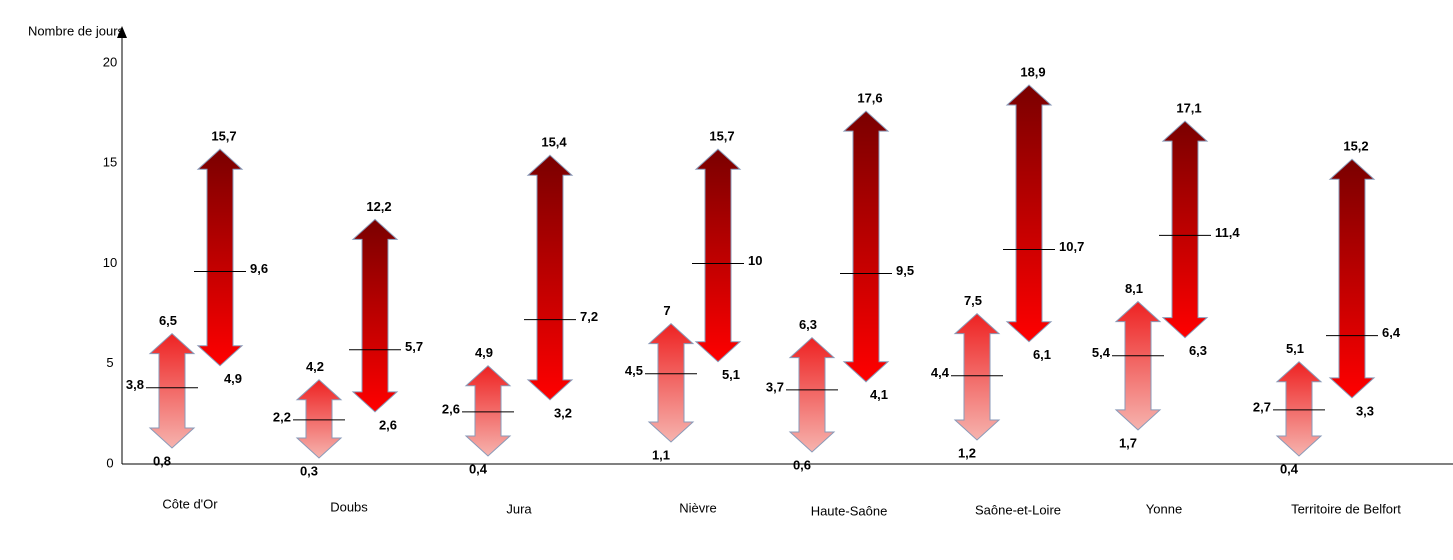 The image size is (1453, 560). What do you see at coordinates (1134, 288) in the screenshot?
I see `max-label: 8,1` at bounding box center [1134, 288].